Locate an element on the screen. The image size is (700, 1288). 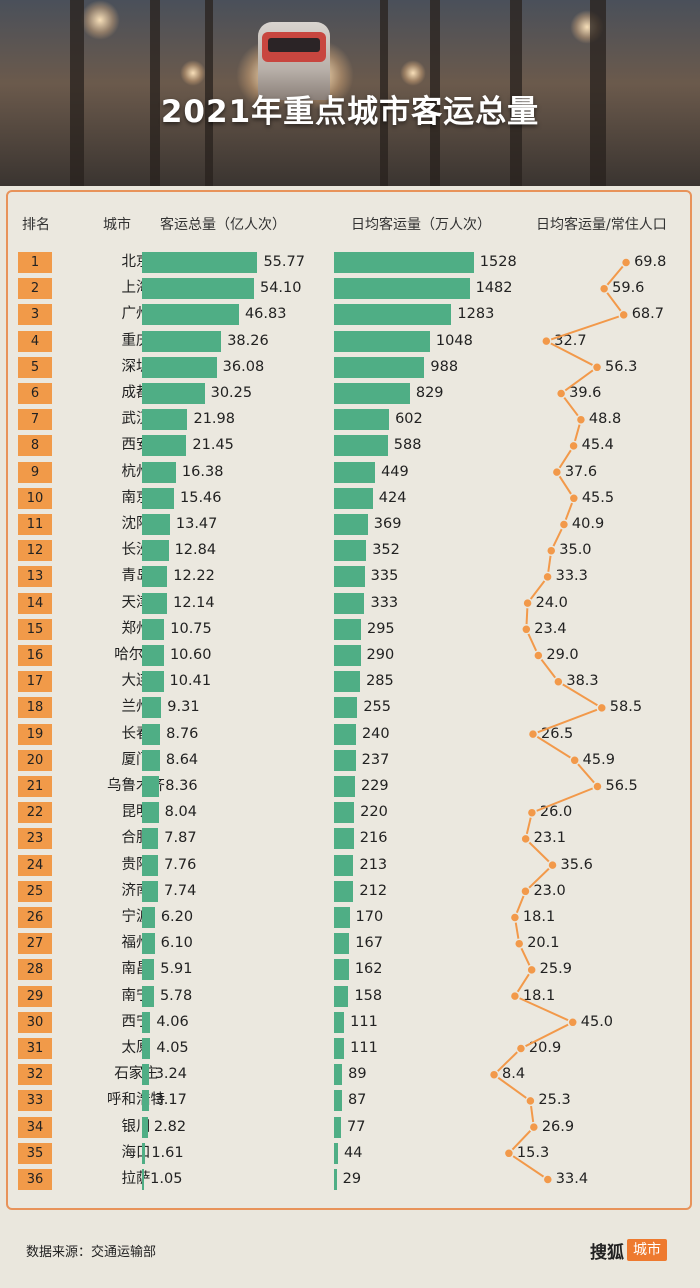
header-total: 客运总量（亿人次） is located at coordinates (223, 225).